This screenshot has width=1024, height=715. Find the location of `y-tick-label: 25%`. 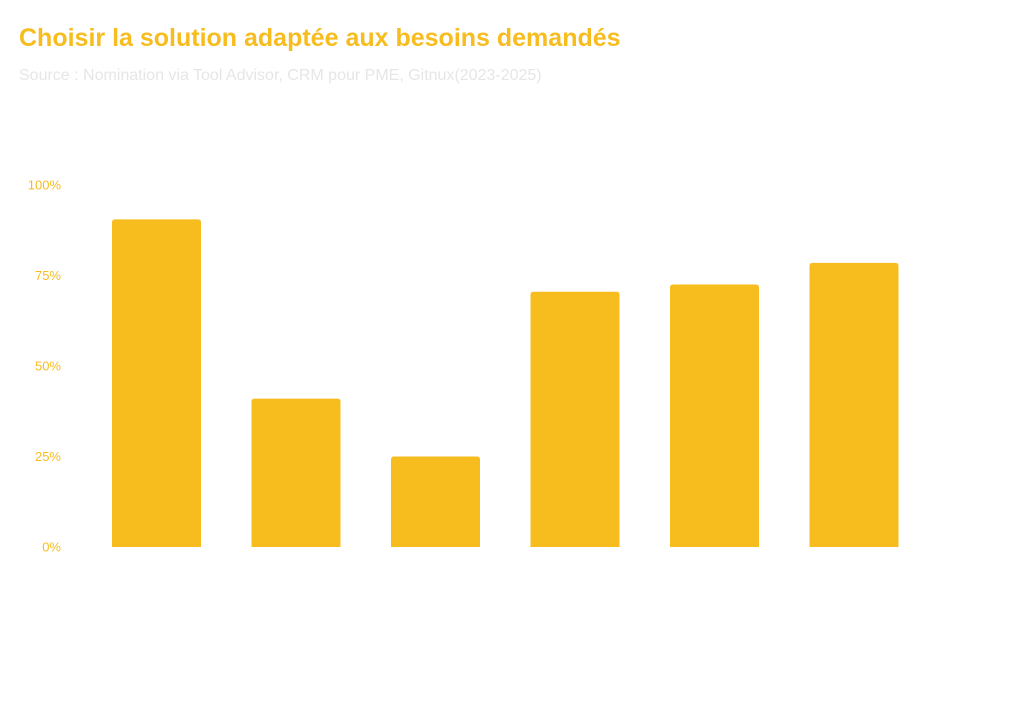

y-tick-label: 25% is located at coordinates (48, 456).